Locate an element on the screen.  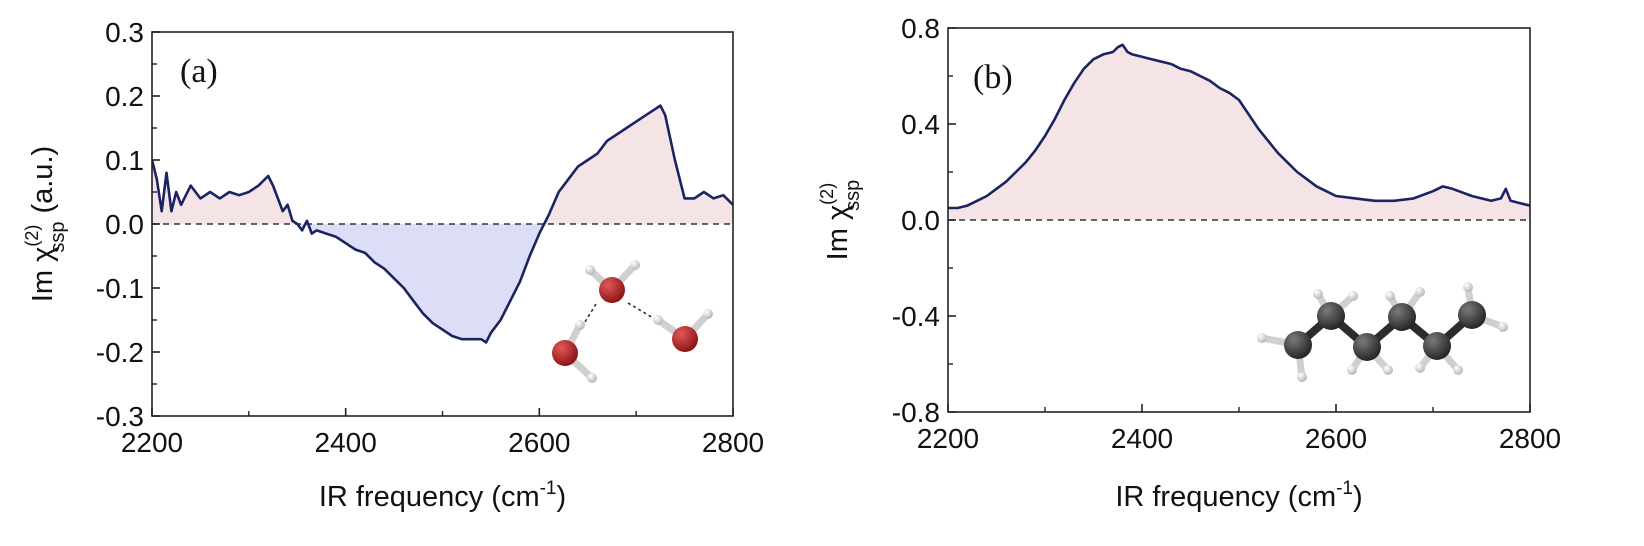
alkane-chain-inset is located at coordinates (1382, 332).